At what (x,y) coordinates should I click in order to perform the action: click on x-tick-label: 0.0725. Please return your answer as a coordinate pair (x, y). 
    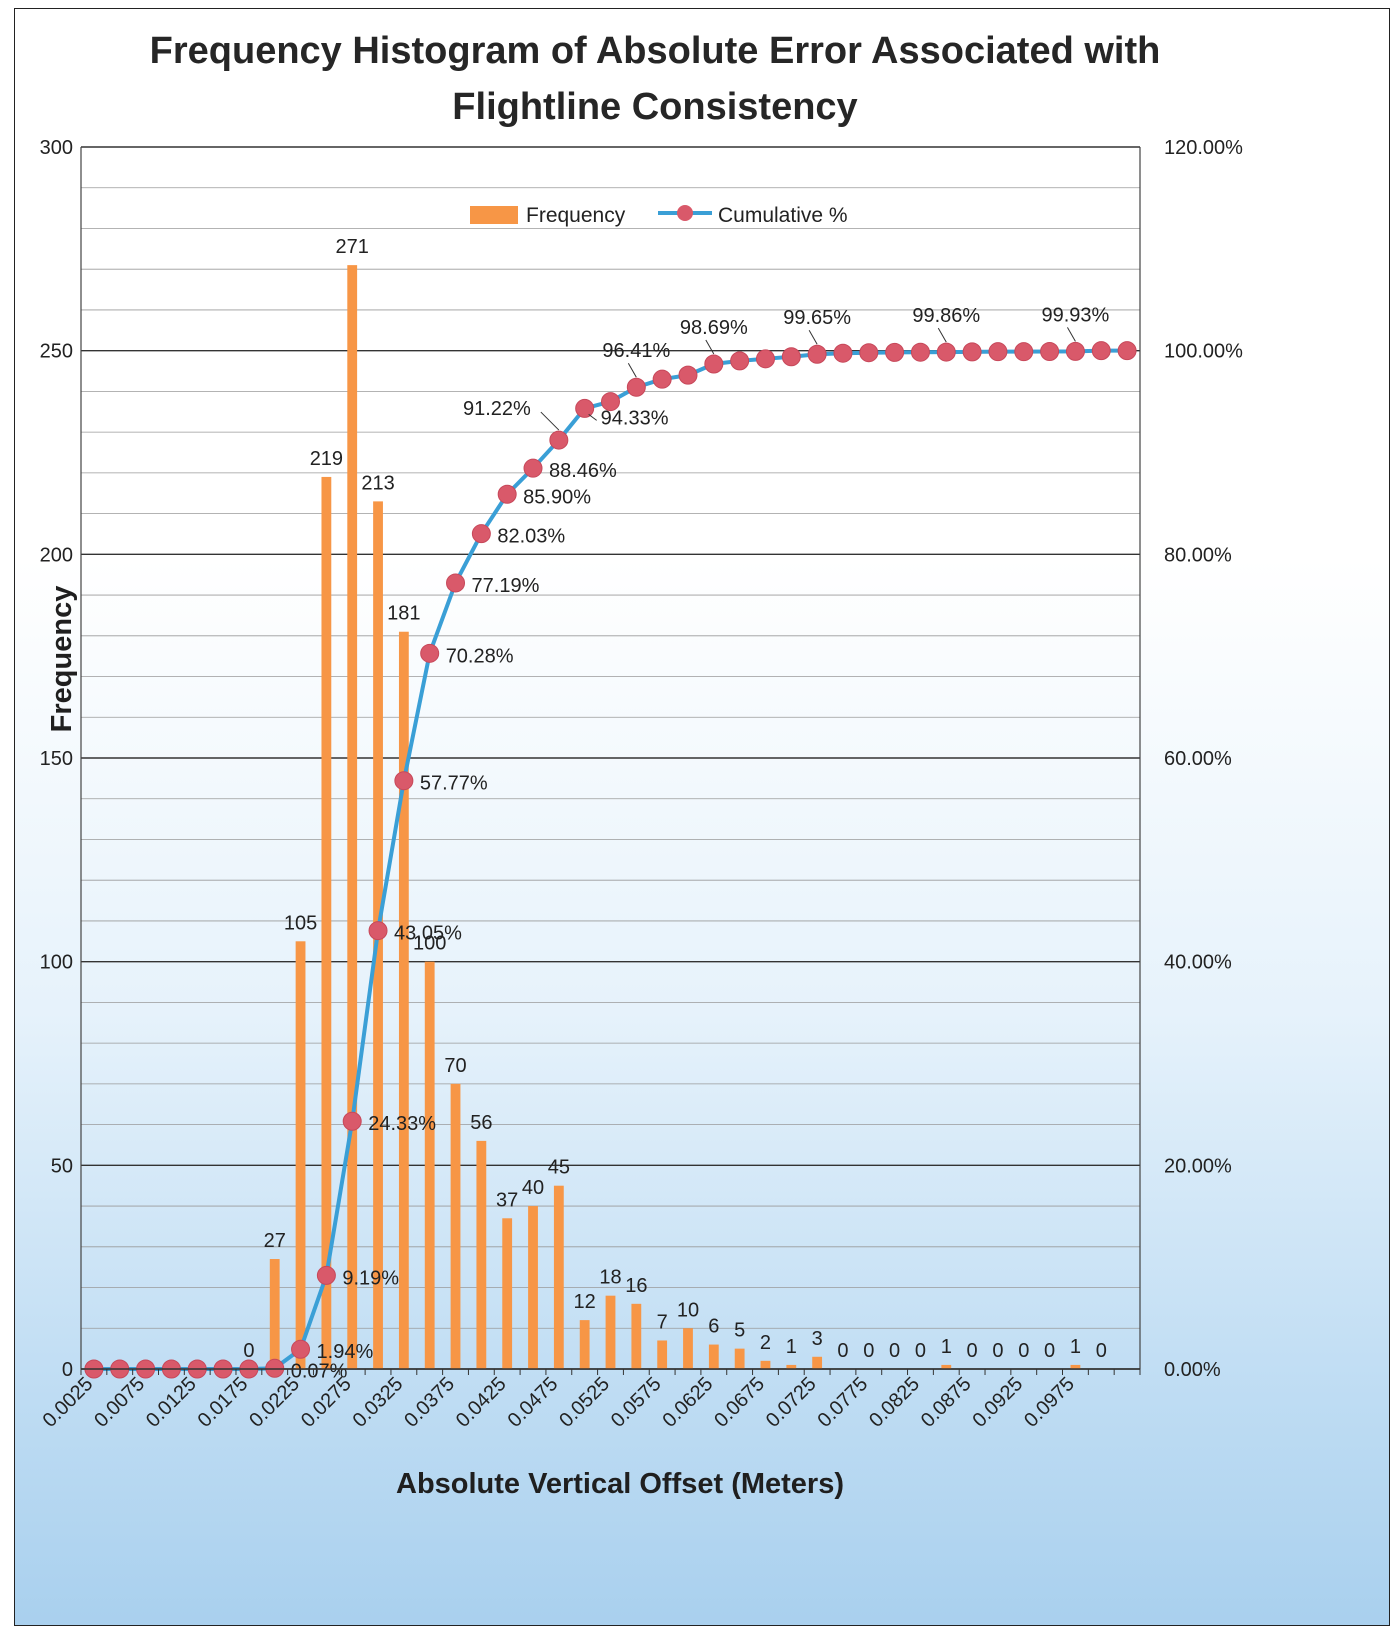
    Looking at the image, I should click on (791, 1402).